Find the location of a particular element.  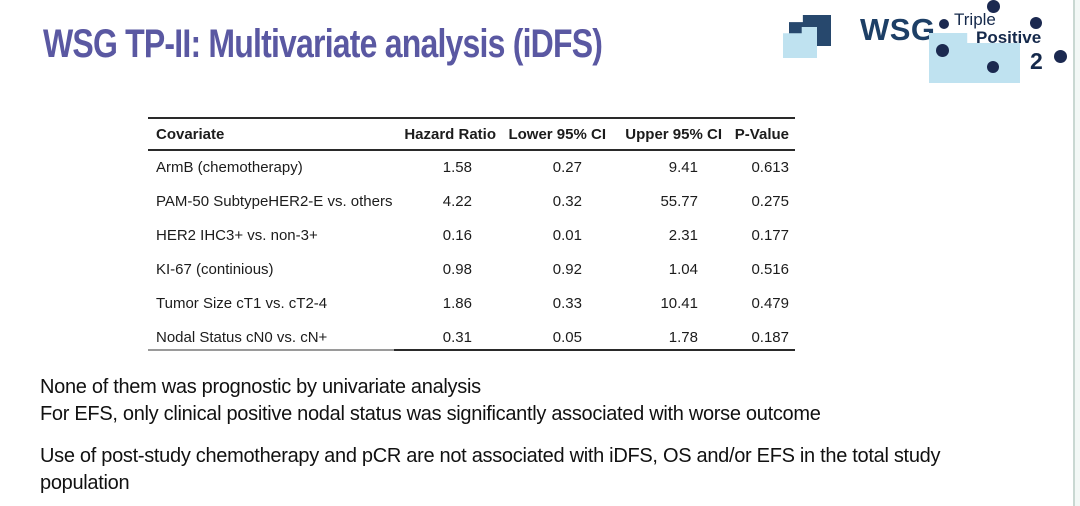

cell-upper-ci: 1.04 is located at coordinates (683, 269).